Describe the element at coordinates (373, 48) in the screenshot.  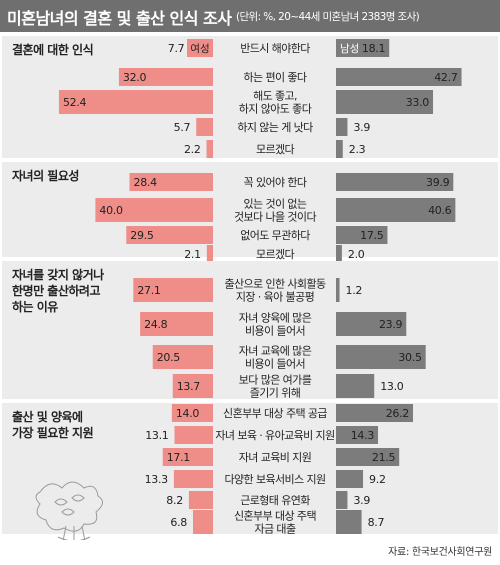
I see `male-value-label: 18.1` at that location.